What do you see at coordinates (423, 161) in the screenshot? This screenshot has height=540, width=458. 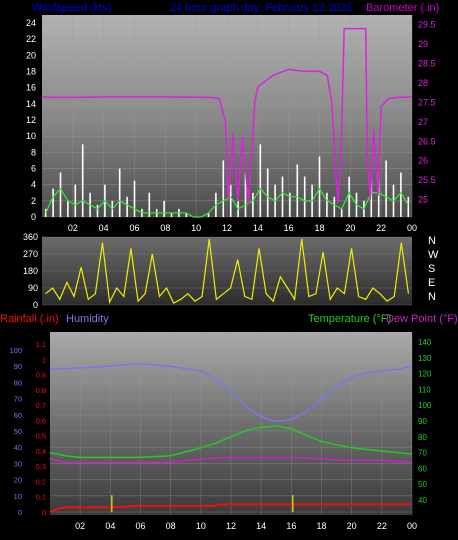 I see `barometer-tick-label: 26` at bounding box center [423, 161].